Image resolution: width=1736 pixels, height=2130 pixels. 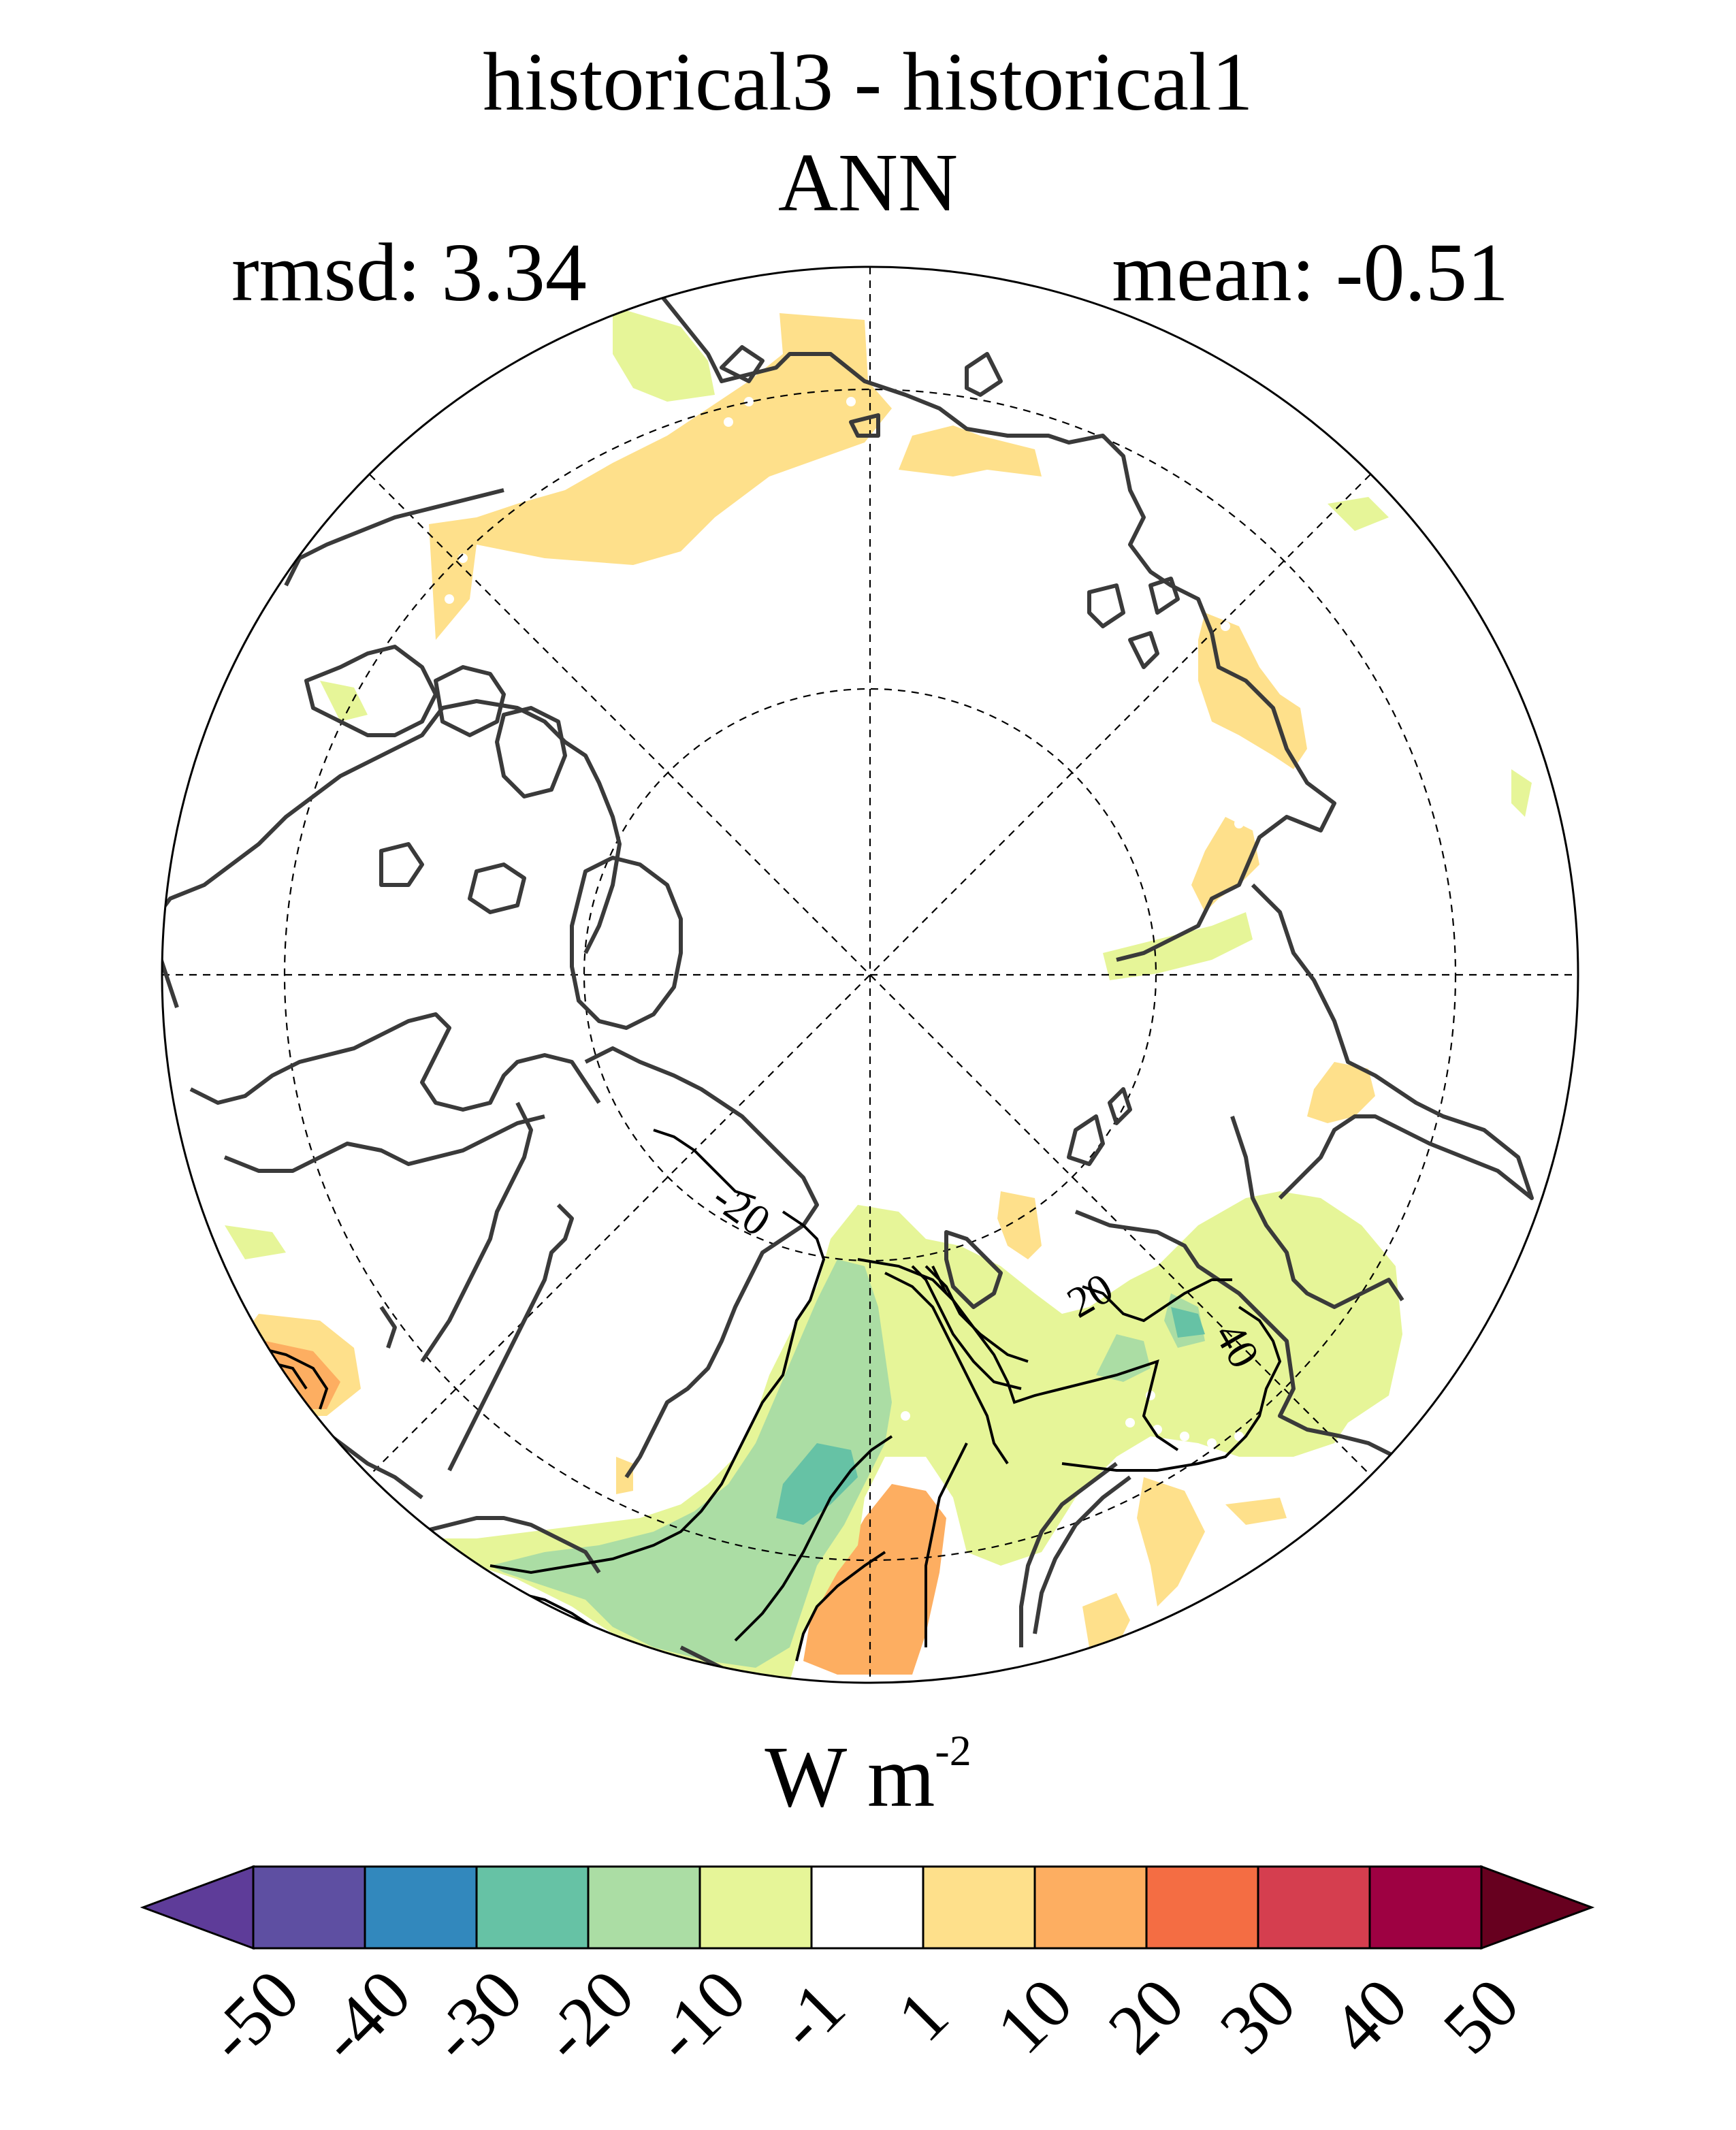 I want to click on map-subtitle: ANN, so click(x=868, y=183).